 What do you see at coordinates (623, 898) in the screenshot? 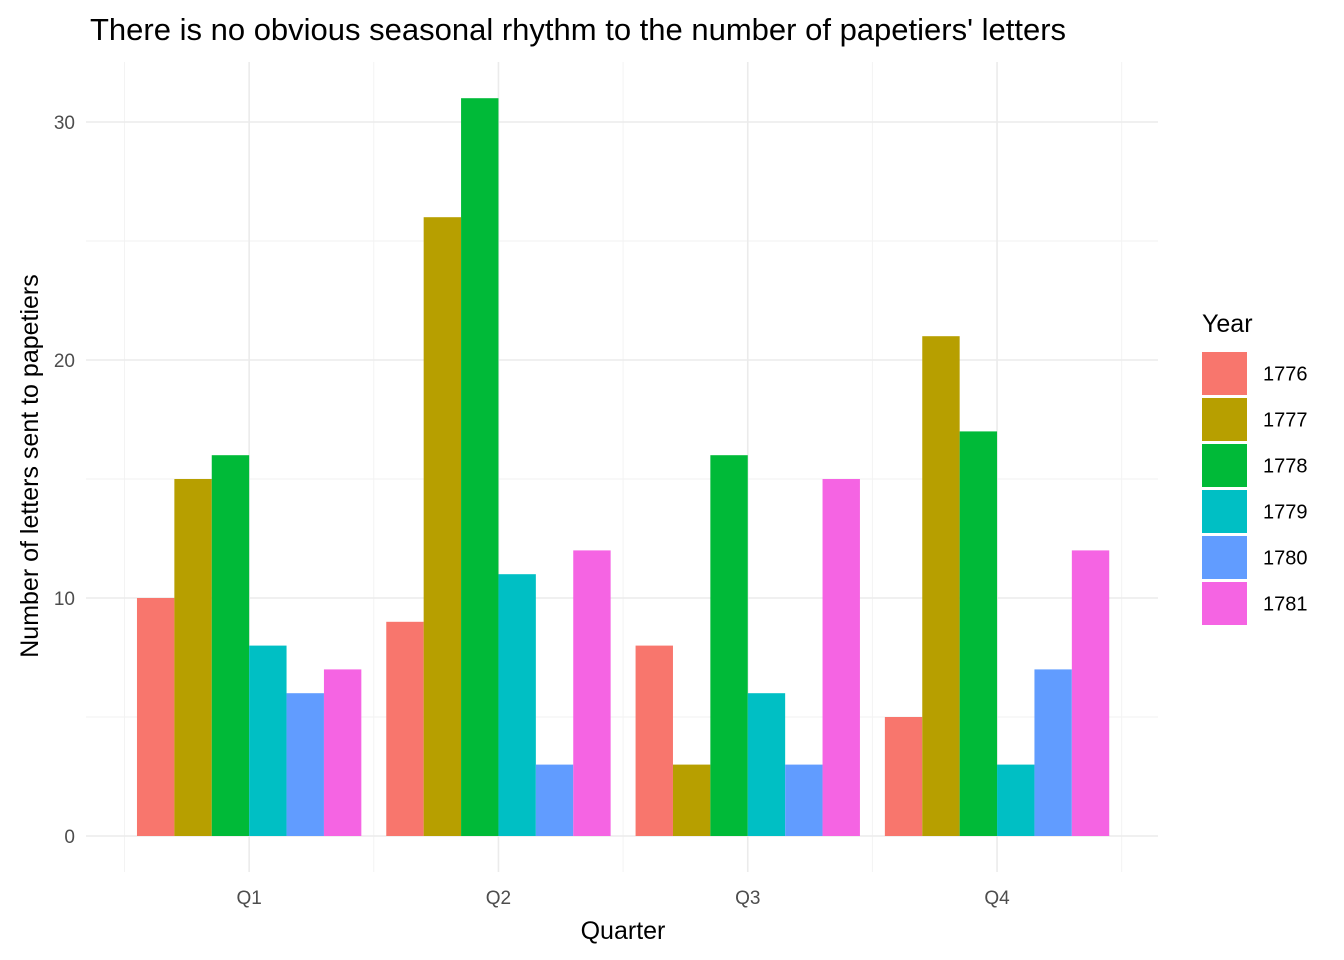
I see `x-axis-ticks: Q1 Q2 Q3 Q4` at bounding box center [623, 898].